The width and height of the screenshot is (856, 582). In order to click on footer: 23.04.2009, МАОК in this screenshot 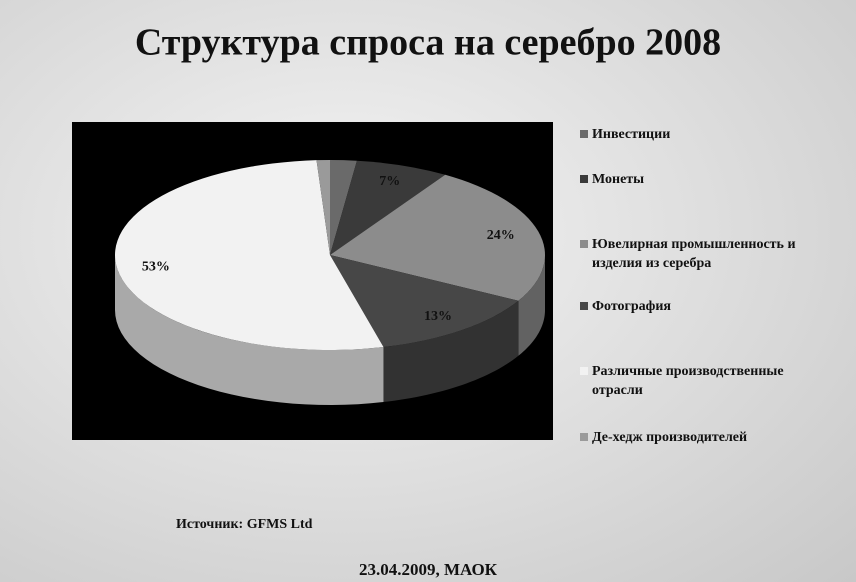, I will do `click(428, 569)`.